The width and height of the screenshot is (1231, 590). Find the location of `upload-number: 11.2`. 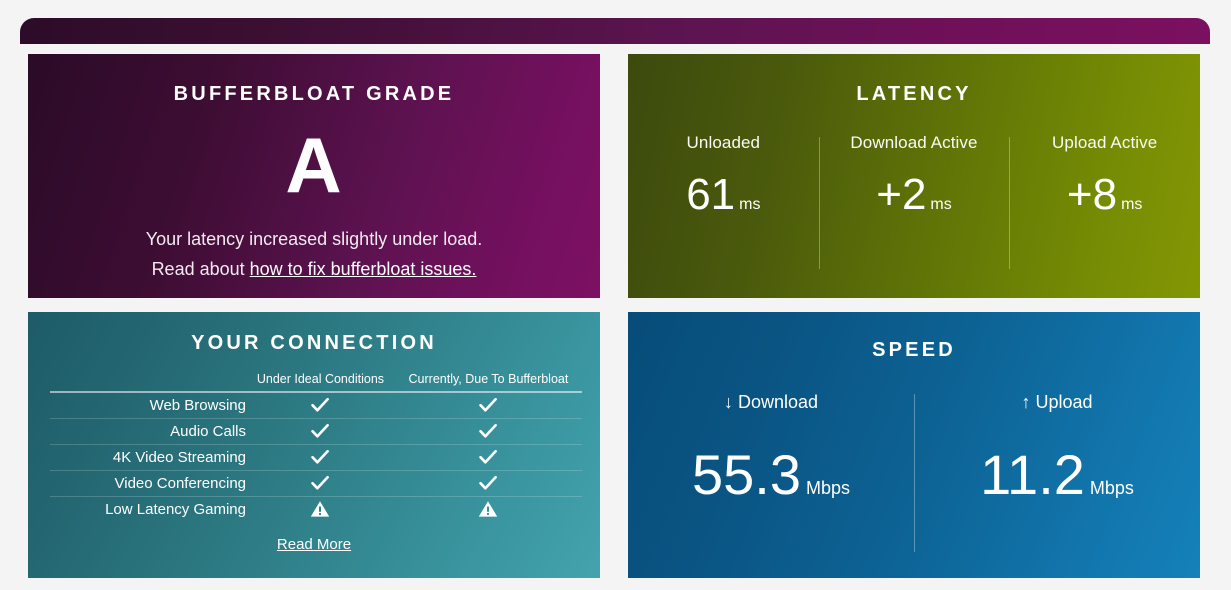

upload-number: 11.2 is located at coordinates (1032, 474).